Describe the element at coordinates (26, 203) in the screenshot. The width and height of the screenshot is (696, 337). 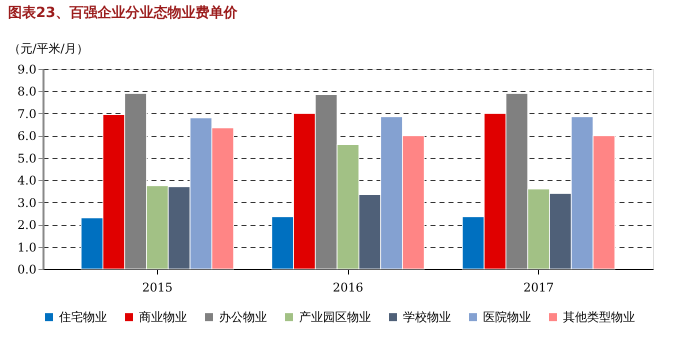
I see `y-tick-label: 3.0` at that location.